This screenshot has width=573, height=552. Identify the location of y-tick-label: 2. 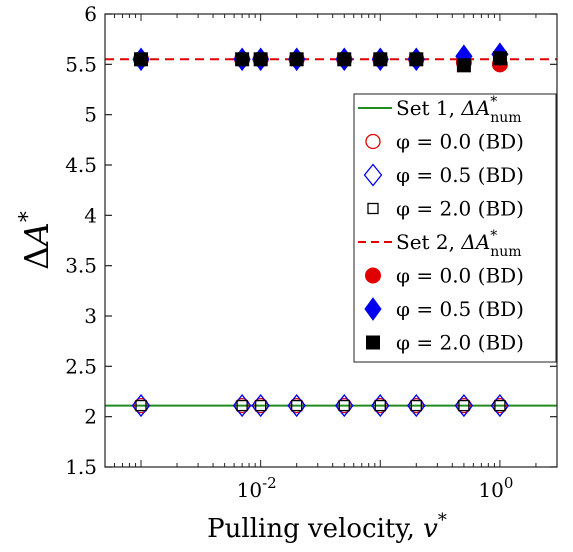
(90, 417).